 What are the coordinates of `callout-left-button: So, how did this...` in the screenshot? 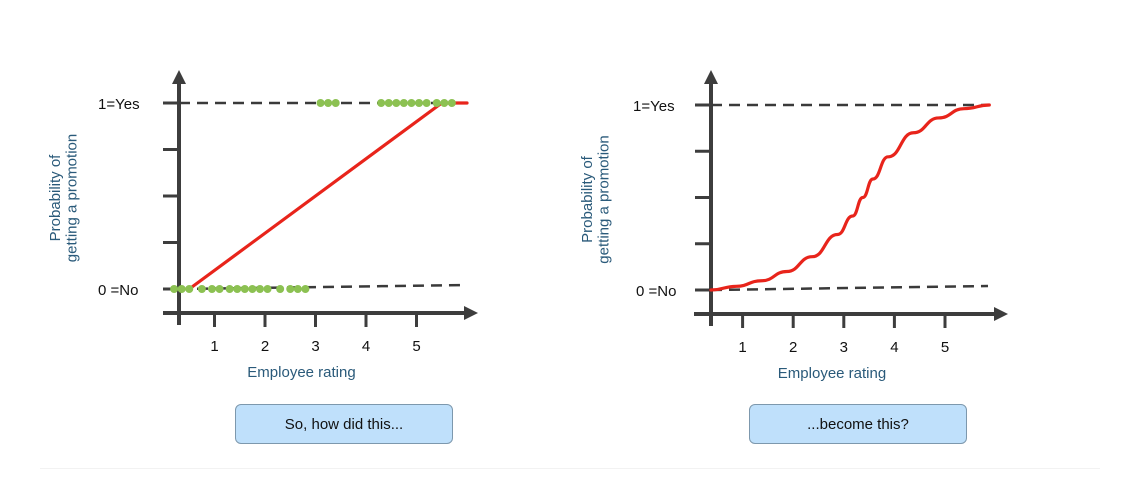 It's located at (344, 424).